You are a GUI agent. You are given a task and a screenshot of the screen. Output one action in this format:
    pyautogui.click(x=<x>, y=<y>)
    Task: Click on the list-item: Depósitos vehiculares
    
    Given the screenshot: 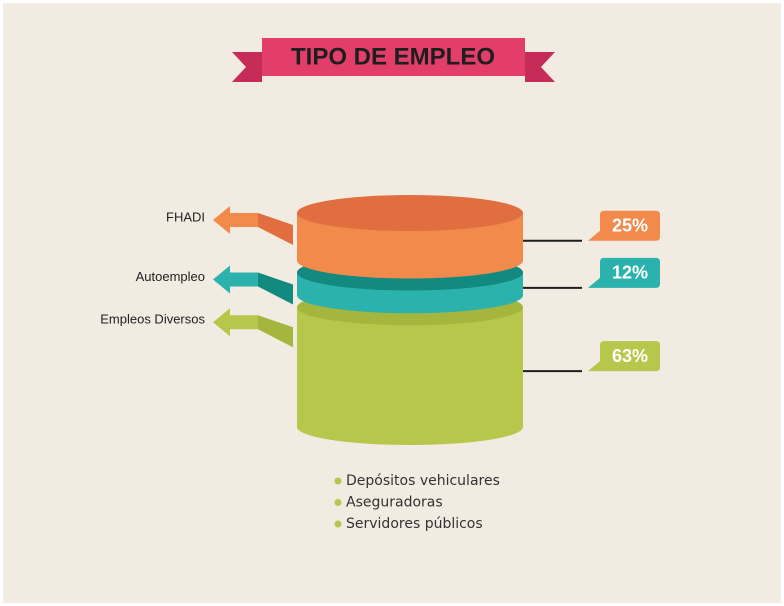 What is the action you would take?
    pyautogui.click(x=423, y=481)
    